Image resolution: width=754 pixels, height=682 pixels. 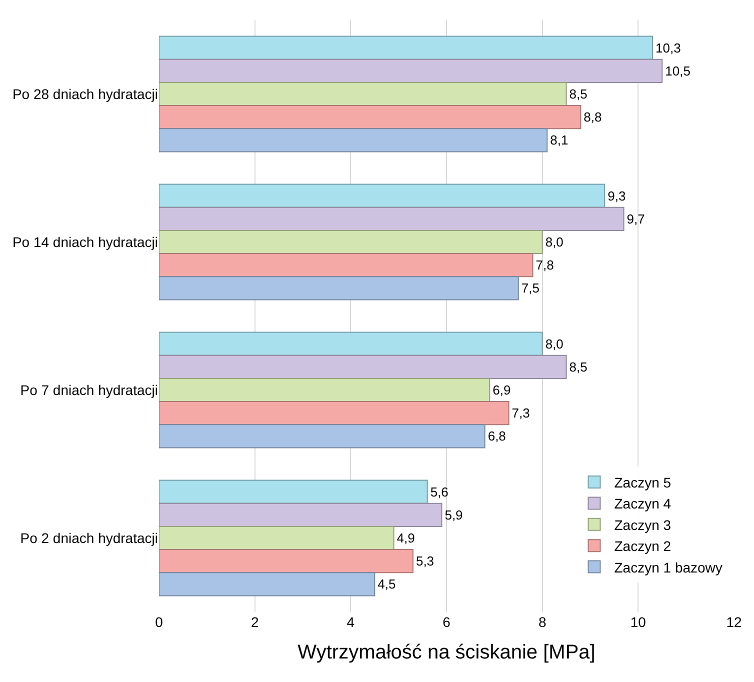 I want to click on x-tick-label: 6, so click(x=446, y=622).